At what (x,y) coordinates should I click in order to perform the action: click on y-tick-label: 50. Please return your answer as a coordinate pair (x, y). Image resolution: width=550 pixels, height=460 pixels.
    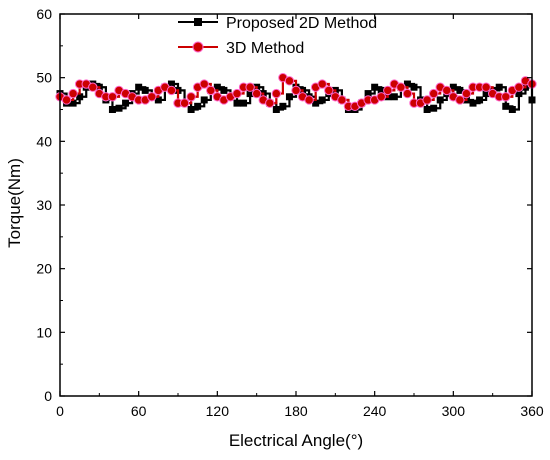
    Looking at the image, I should click on (44, 78).